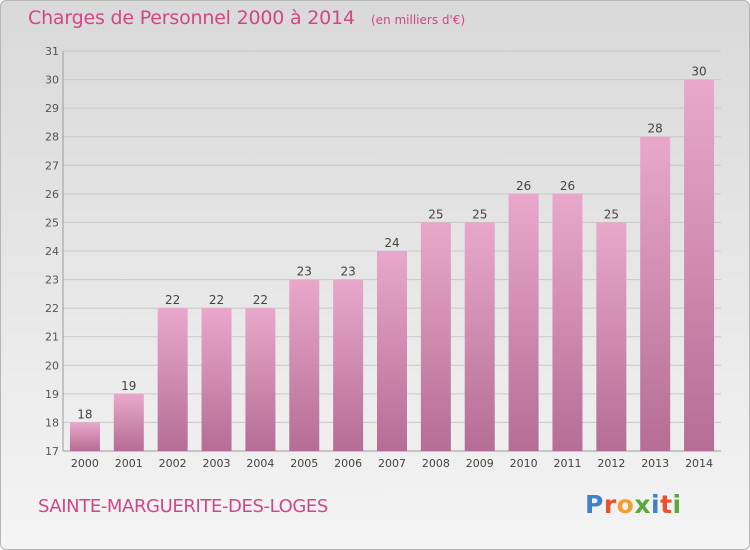 This screenshot has width=750, height=550. Describe the element at coordinates (610, 504) in the screenshot. I see `logo-letter: r` at that location.